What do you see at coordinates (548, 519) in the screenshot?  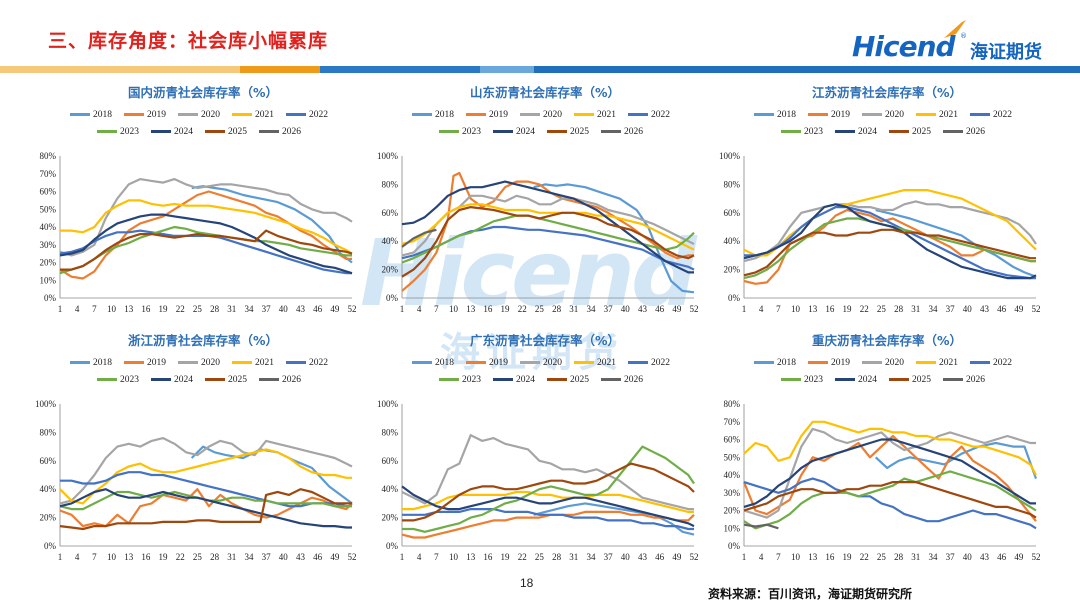 I see `series-line-2022` at bounding box center [548, 519].